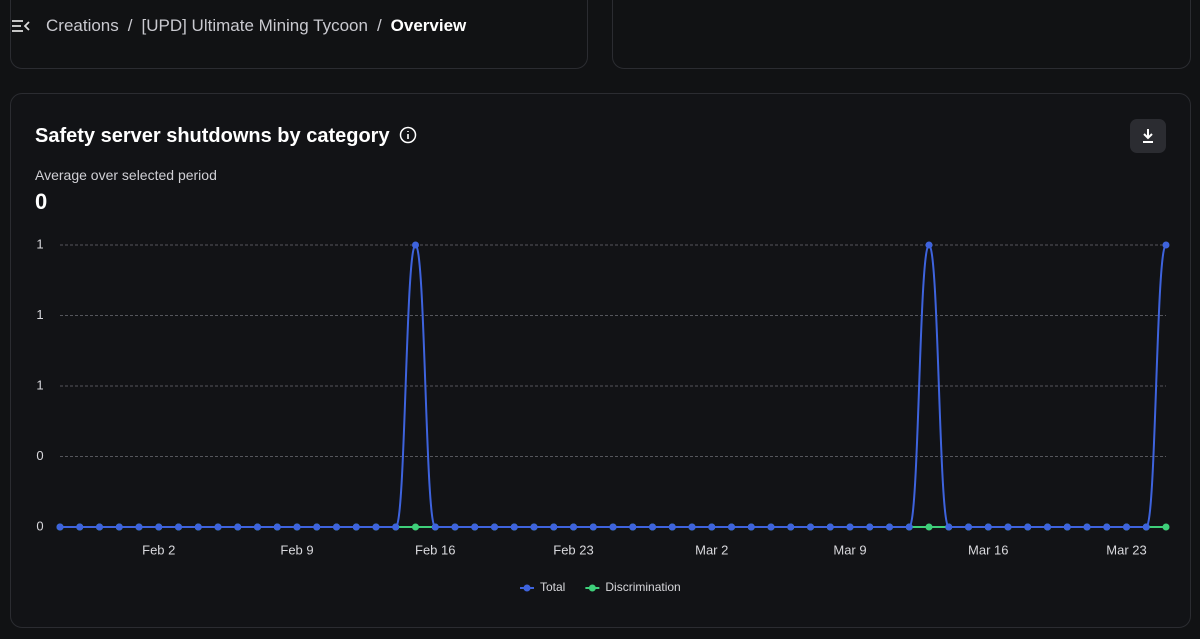  What do you see at coordinates (988, 549) in the screenshot?
I see `x-tick-label: Mar 16` at bounding box center [988, 549].